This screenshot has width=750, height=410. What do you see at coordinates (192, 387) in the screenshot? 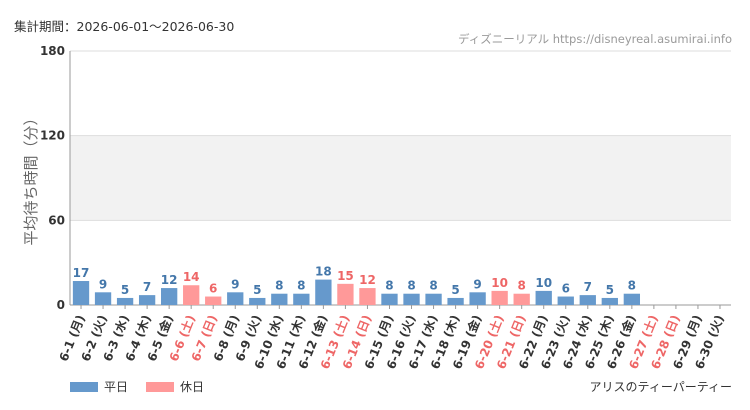
I see `legend-holiday-label: 休日` at bounding box center [192, 387].